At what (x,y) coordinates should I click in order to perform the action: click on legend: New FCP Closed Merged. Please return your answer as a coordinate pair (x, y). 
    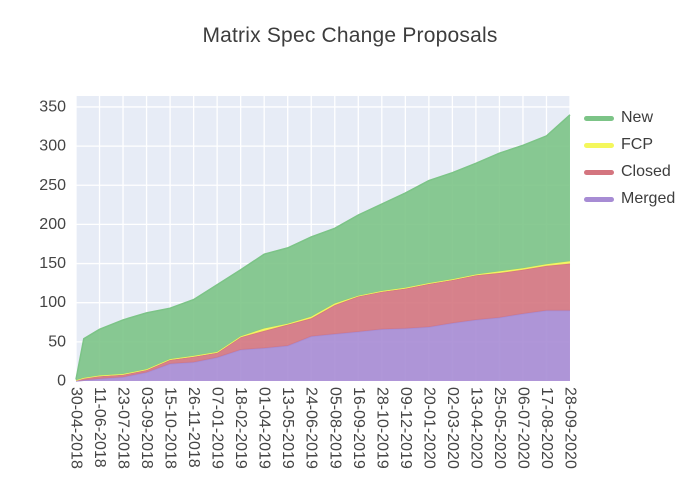
    Looking at the image, I should click on (629, 158).